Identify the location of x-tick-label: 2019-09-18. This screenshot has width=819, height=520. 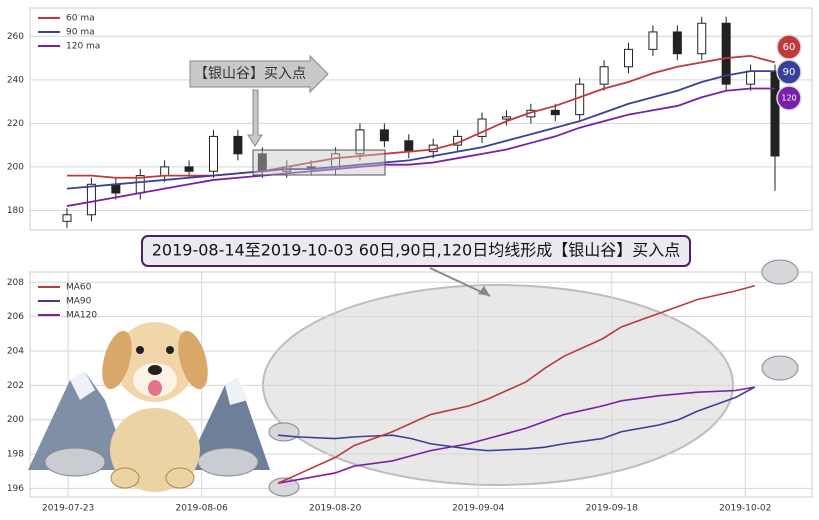
(612, 509).